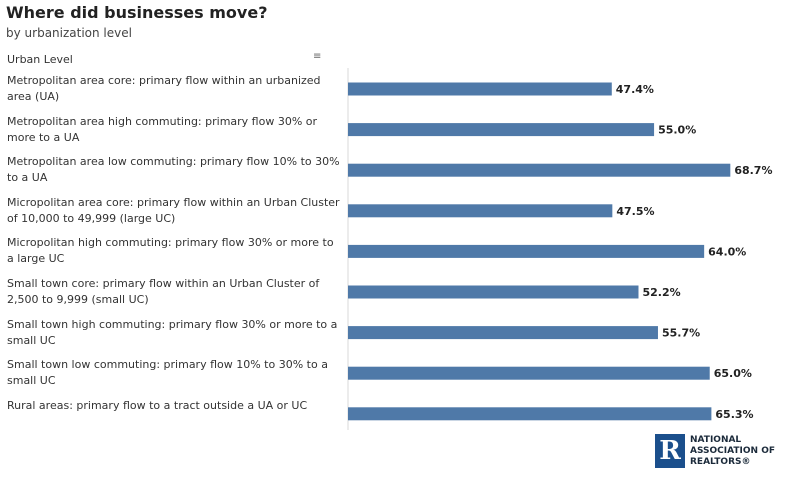 Image resolution: width=800 pixels, height=482 pixels. What do you see at coordinates (137, 12) in the screenshot?
I see `chart-title: Where did businesses move?` at bounding box center [137, 12].